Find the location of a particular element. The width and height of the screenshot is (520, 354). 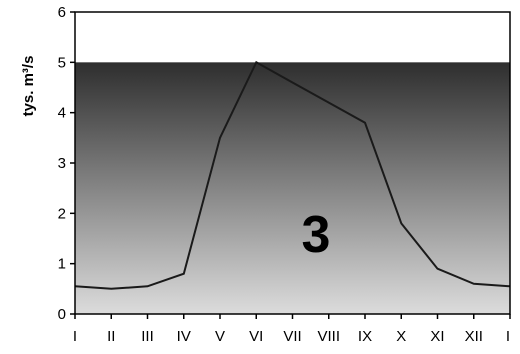

x-tick-label: VII is located at coordinates (292, 336).